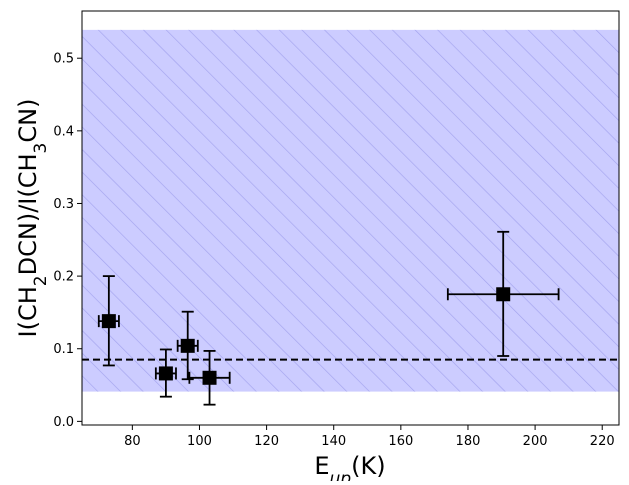 This screenshot has height=485, width=629. What do you see at coordinates (400, 441) in the screenshot?
I see `x-tick-label: 160` at bounding box center [400, 441].